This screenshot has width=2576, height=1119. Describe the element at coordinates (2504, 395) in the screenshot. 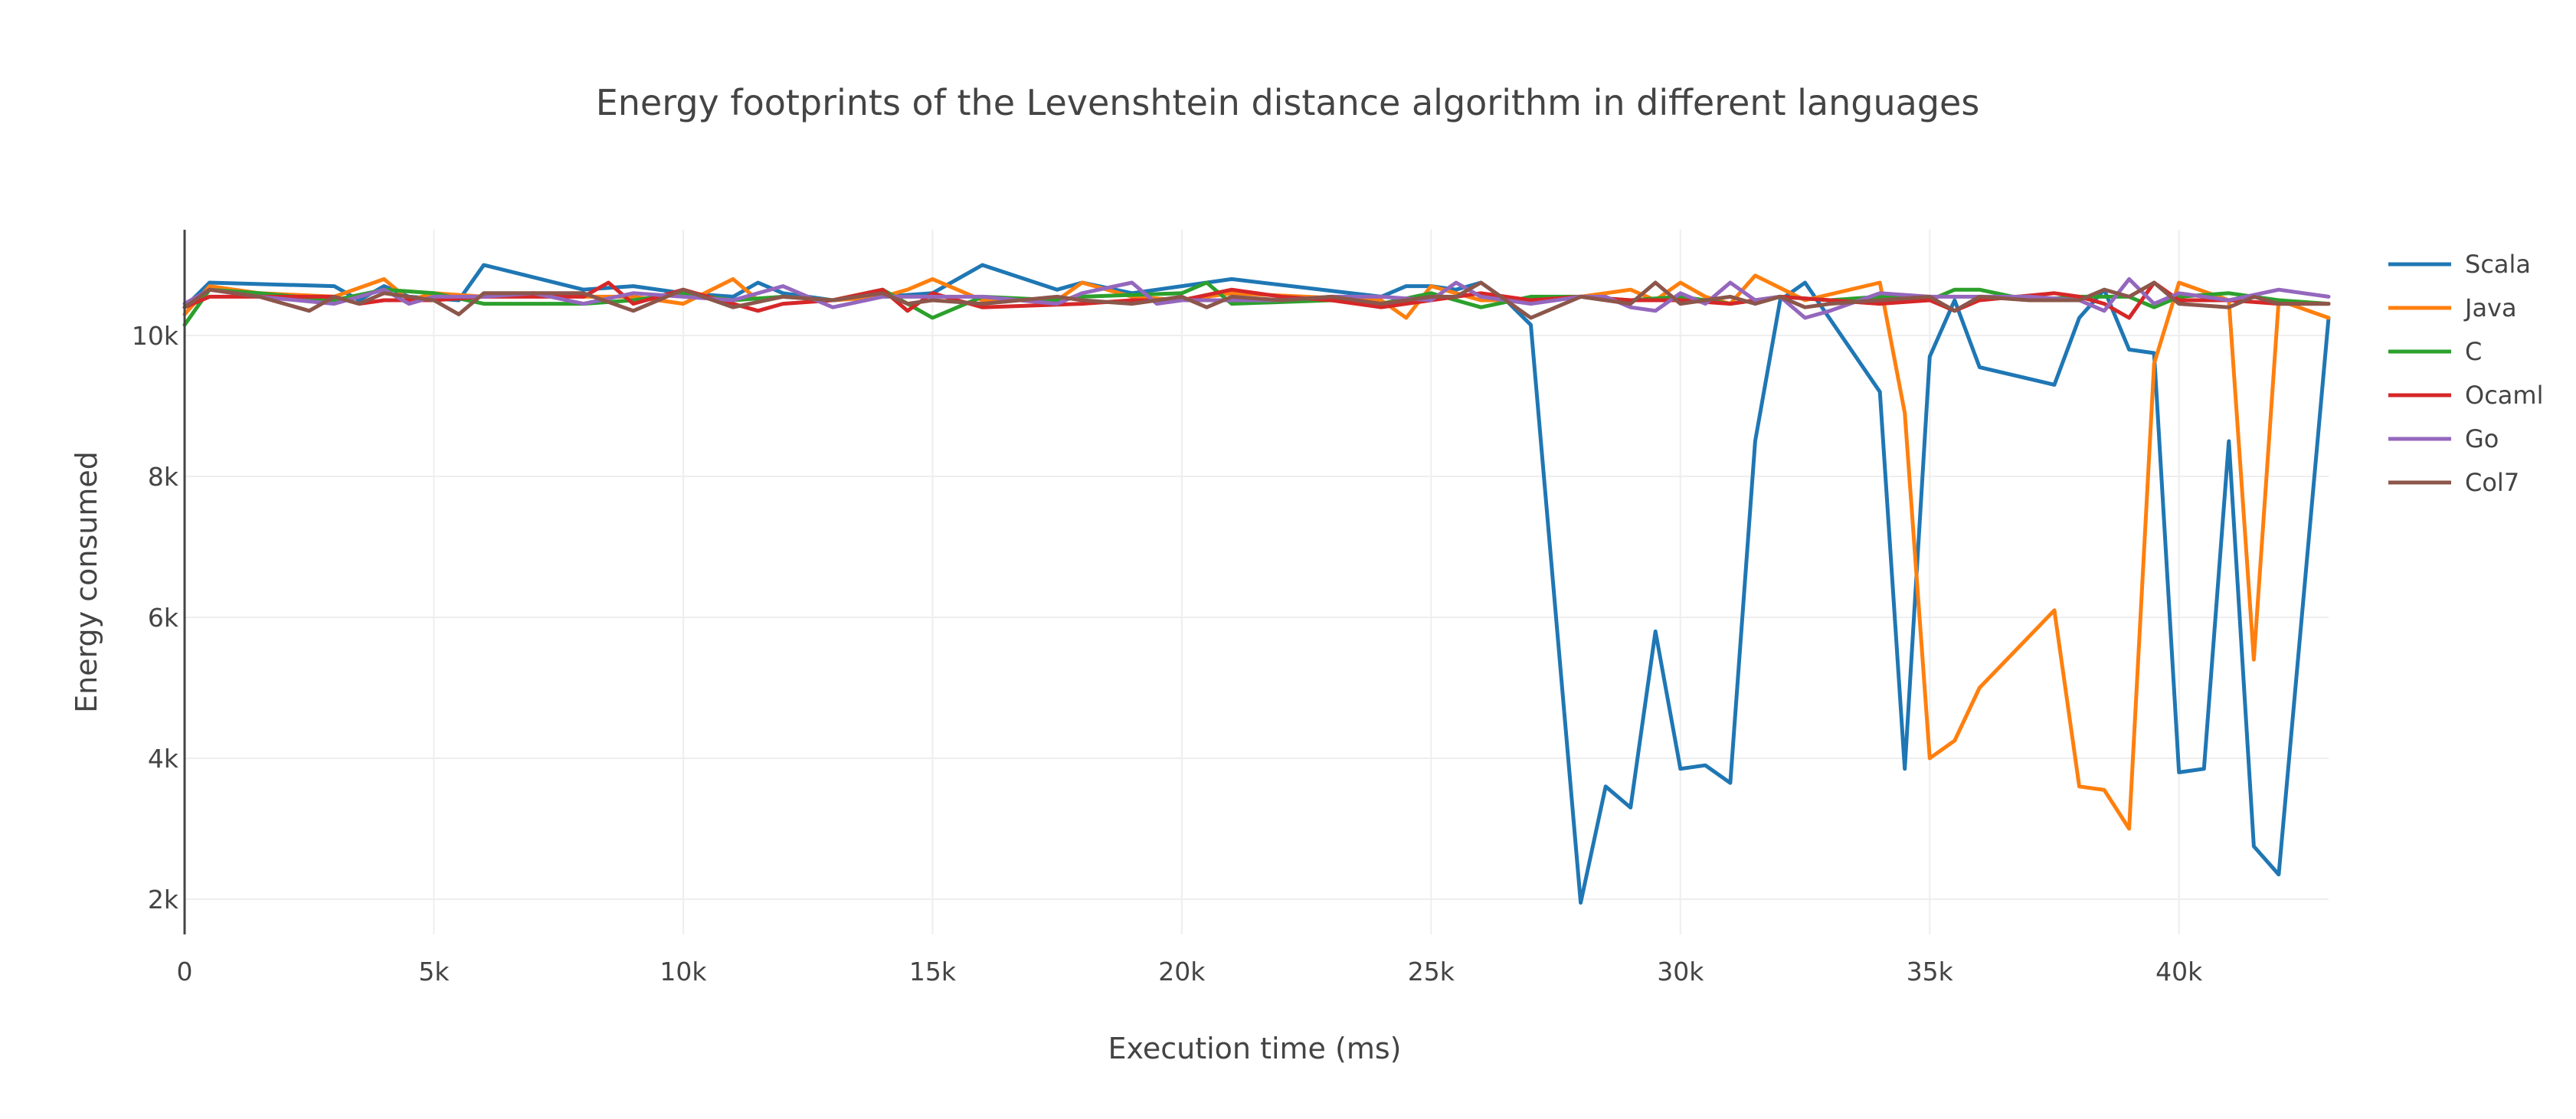

I see `legend-label: Ocaml` at that location.